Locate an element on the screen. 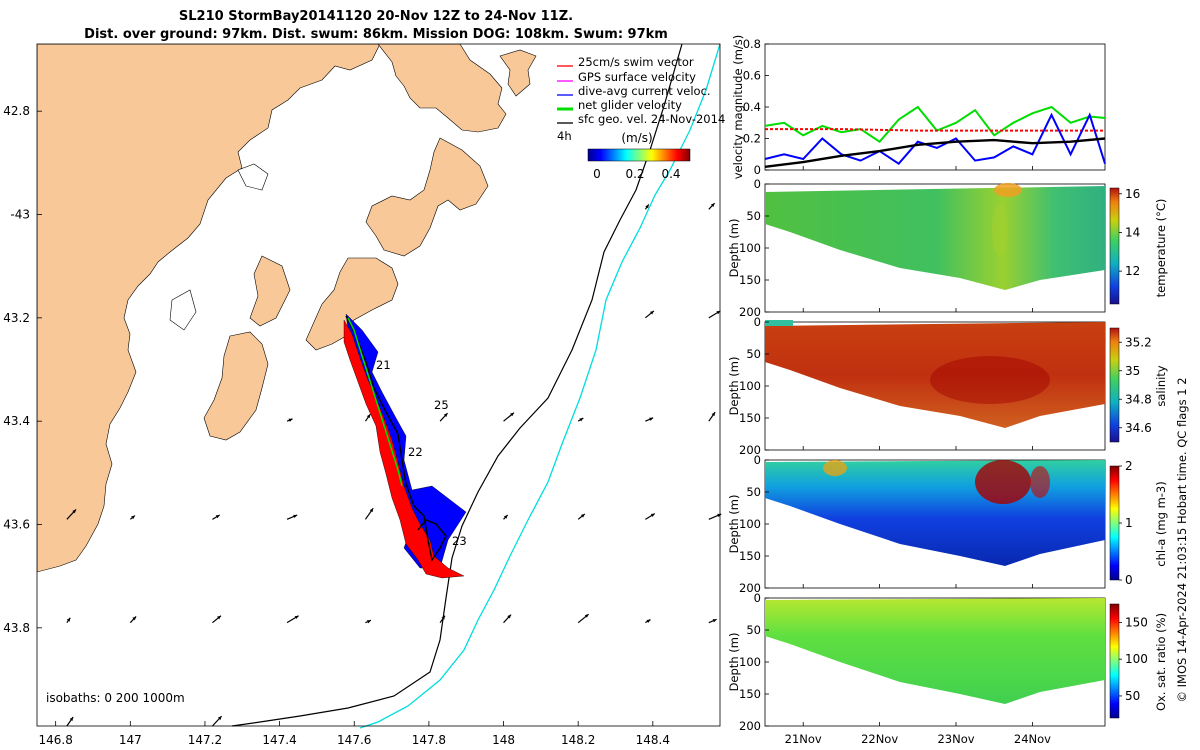  map-xtick-label: 146.8 is located at coordinates (55, 740).